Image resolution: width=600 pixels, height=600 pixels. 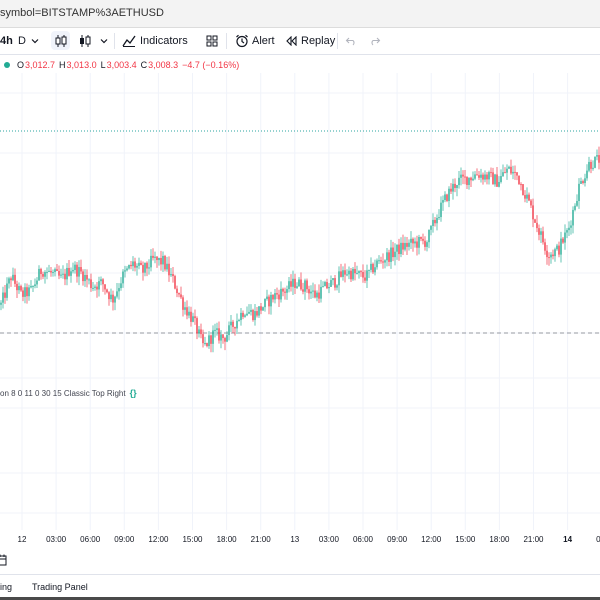 What do you see at coordinates (242, 41) in the screenshot?
I see `alert-clock-icon` at bounding box center [242, 41].